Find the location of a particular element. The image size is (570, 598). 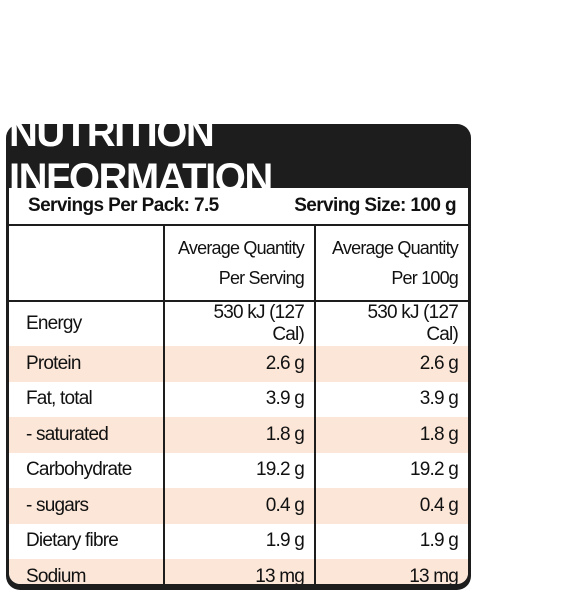

row-per-100g: 530 kJ (127 Cal) is located at coordinates (413, 323).